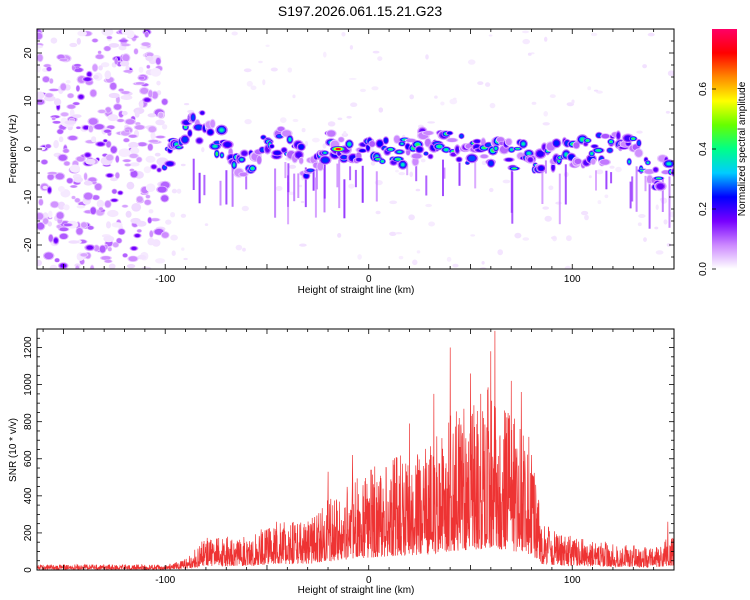 The image size is (750, 600). I want to click on colorbar-tick-label: 0.2, so click(703, 209).